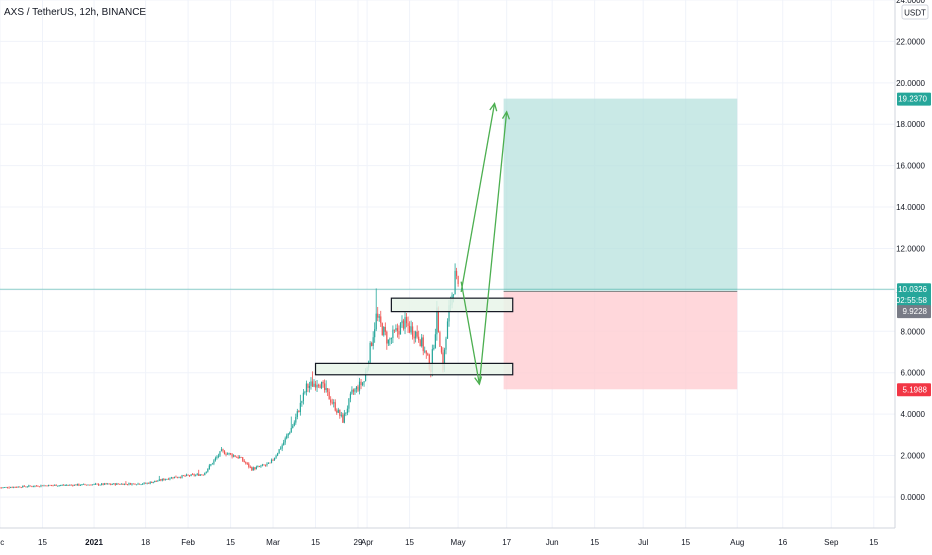 Image resolution: width=932 pixels, height=555 pixels. Describe the element at coordinates (484, 248) in the screenshot. I see `dip-then-rally-arrow` at that location.